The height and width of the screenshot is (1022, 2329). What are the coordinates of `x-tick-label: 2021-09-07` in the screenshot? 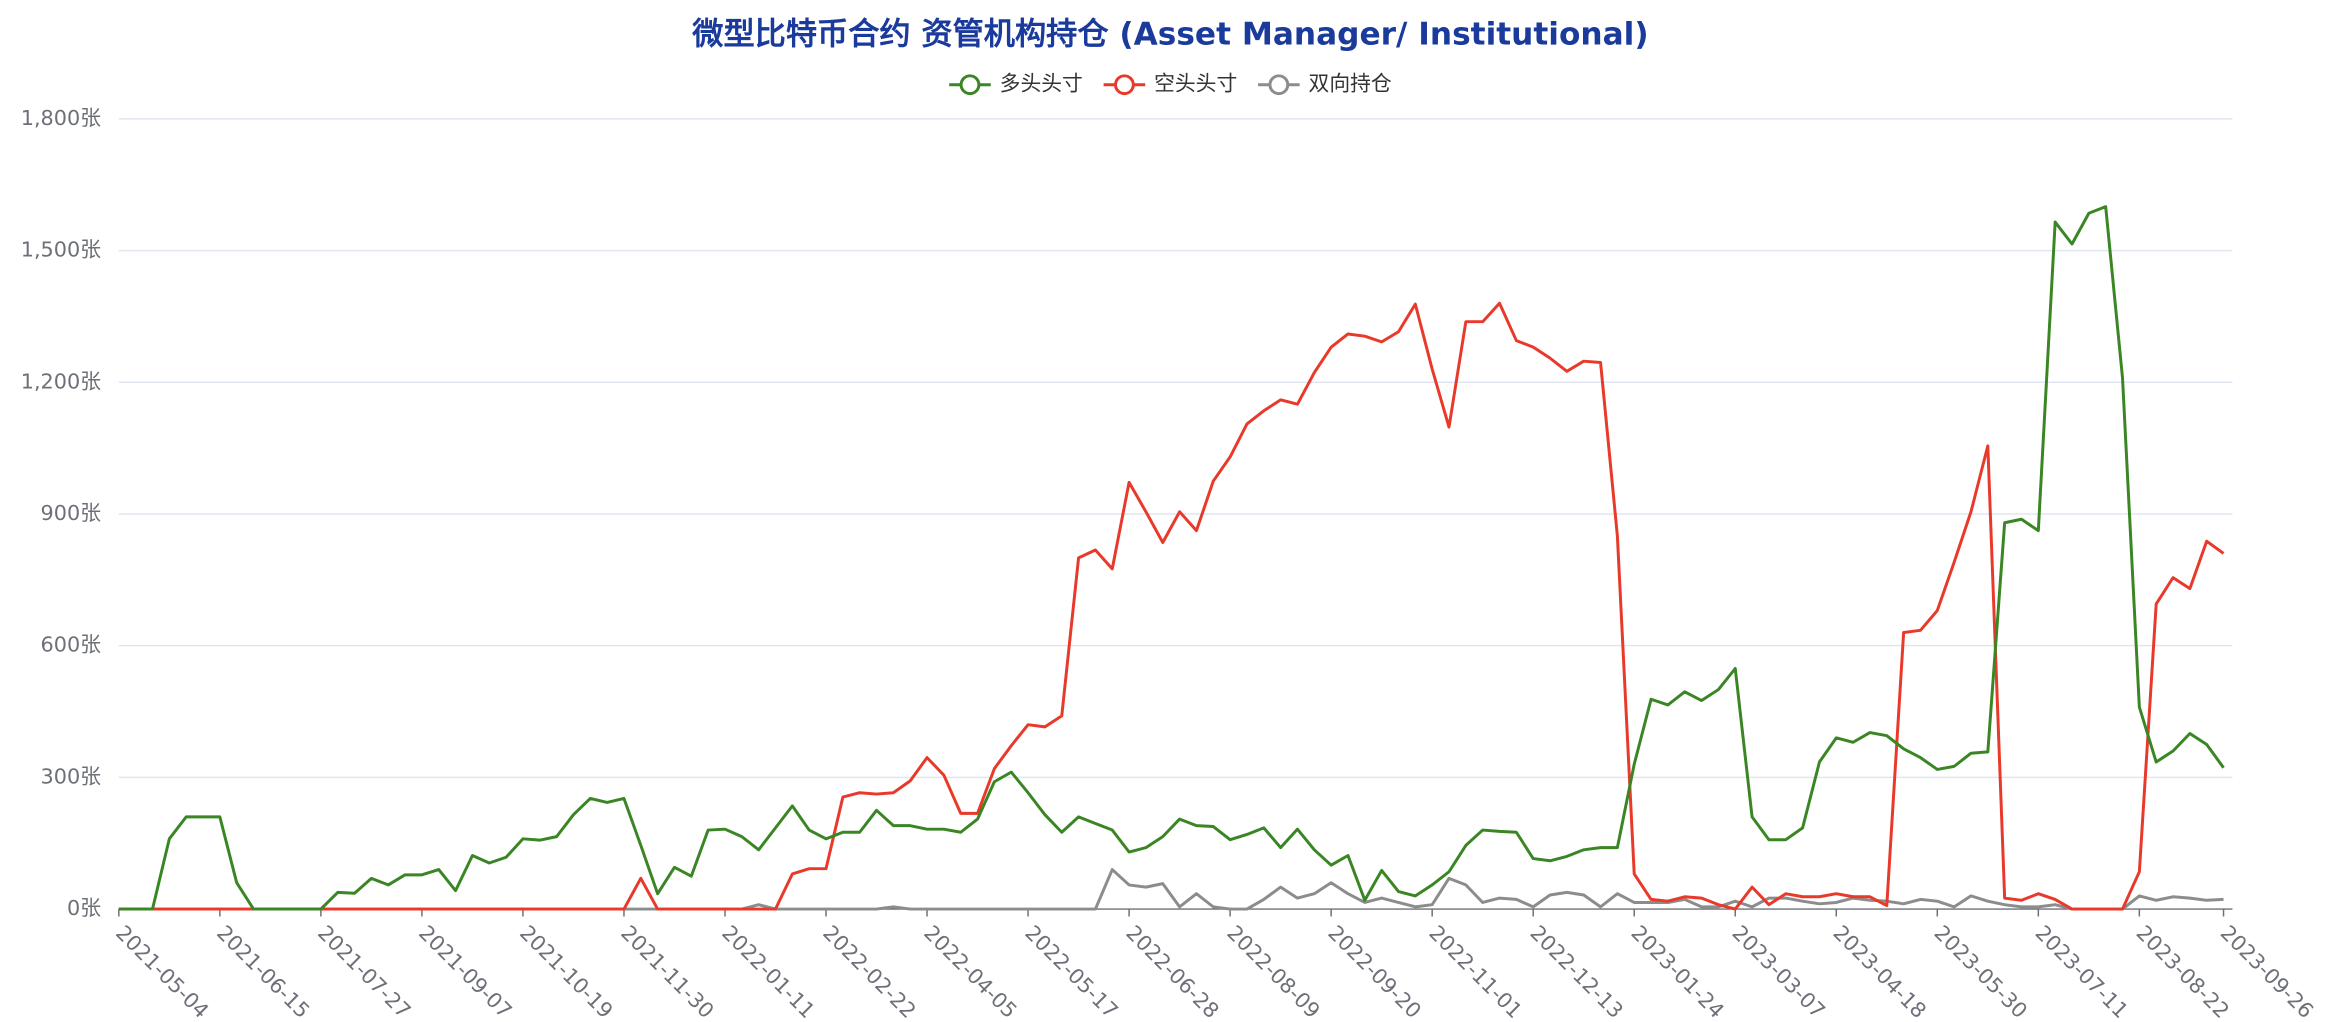 It's located at (465, 971).